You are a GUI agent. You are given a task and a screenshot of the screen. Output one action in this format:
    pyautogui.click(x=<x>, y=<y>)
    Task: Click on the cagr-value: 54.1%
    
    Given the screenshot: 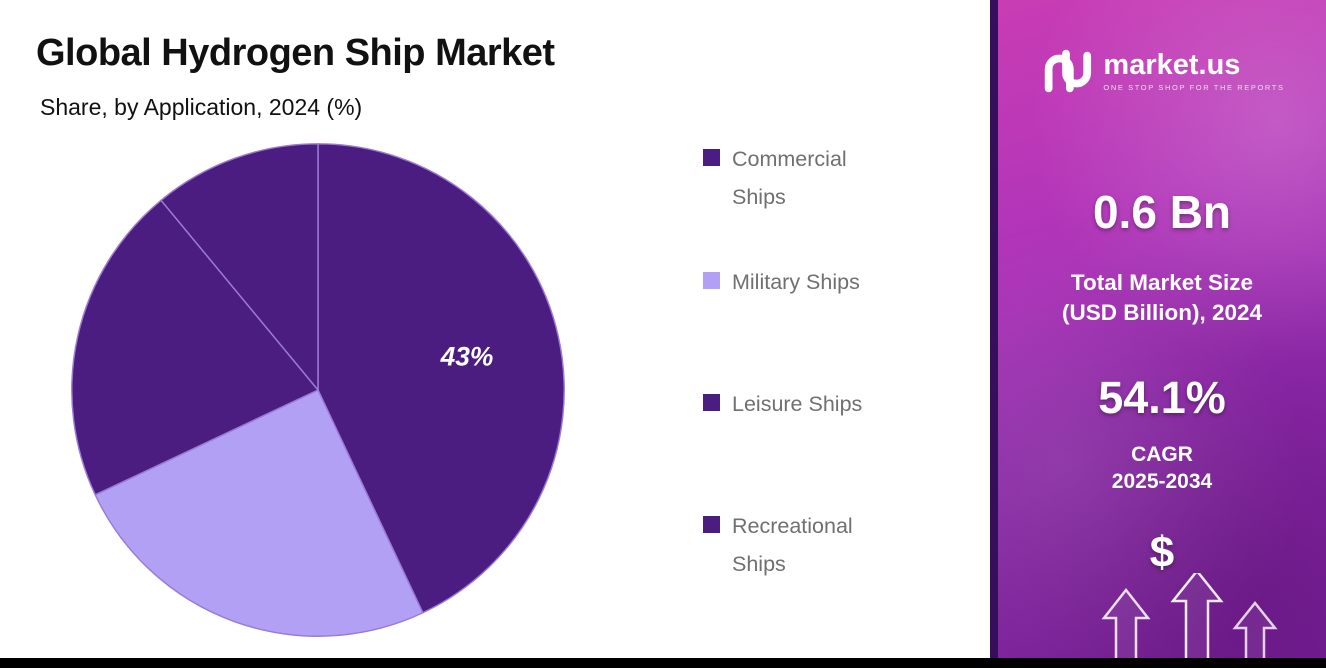 What is the action you would take?
    pyautogui.click(x=1162, y=397)
    